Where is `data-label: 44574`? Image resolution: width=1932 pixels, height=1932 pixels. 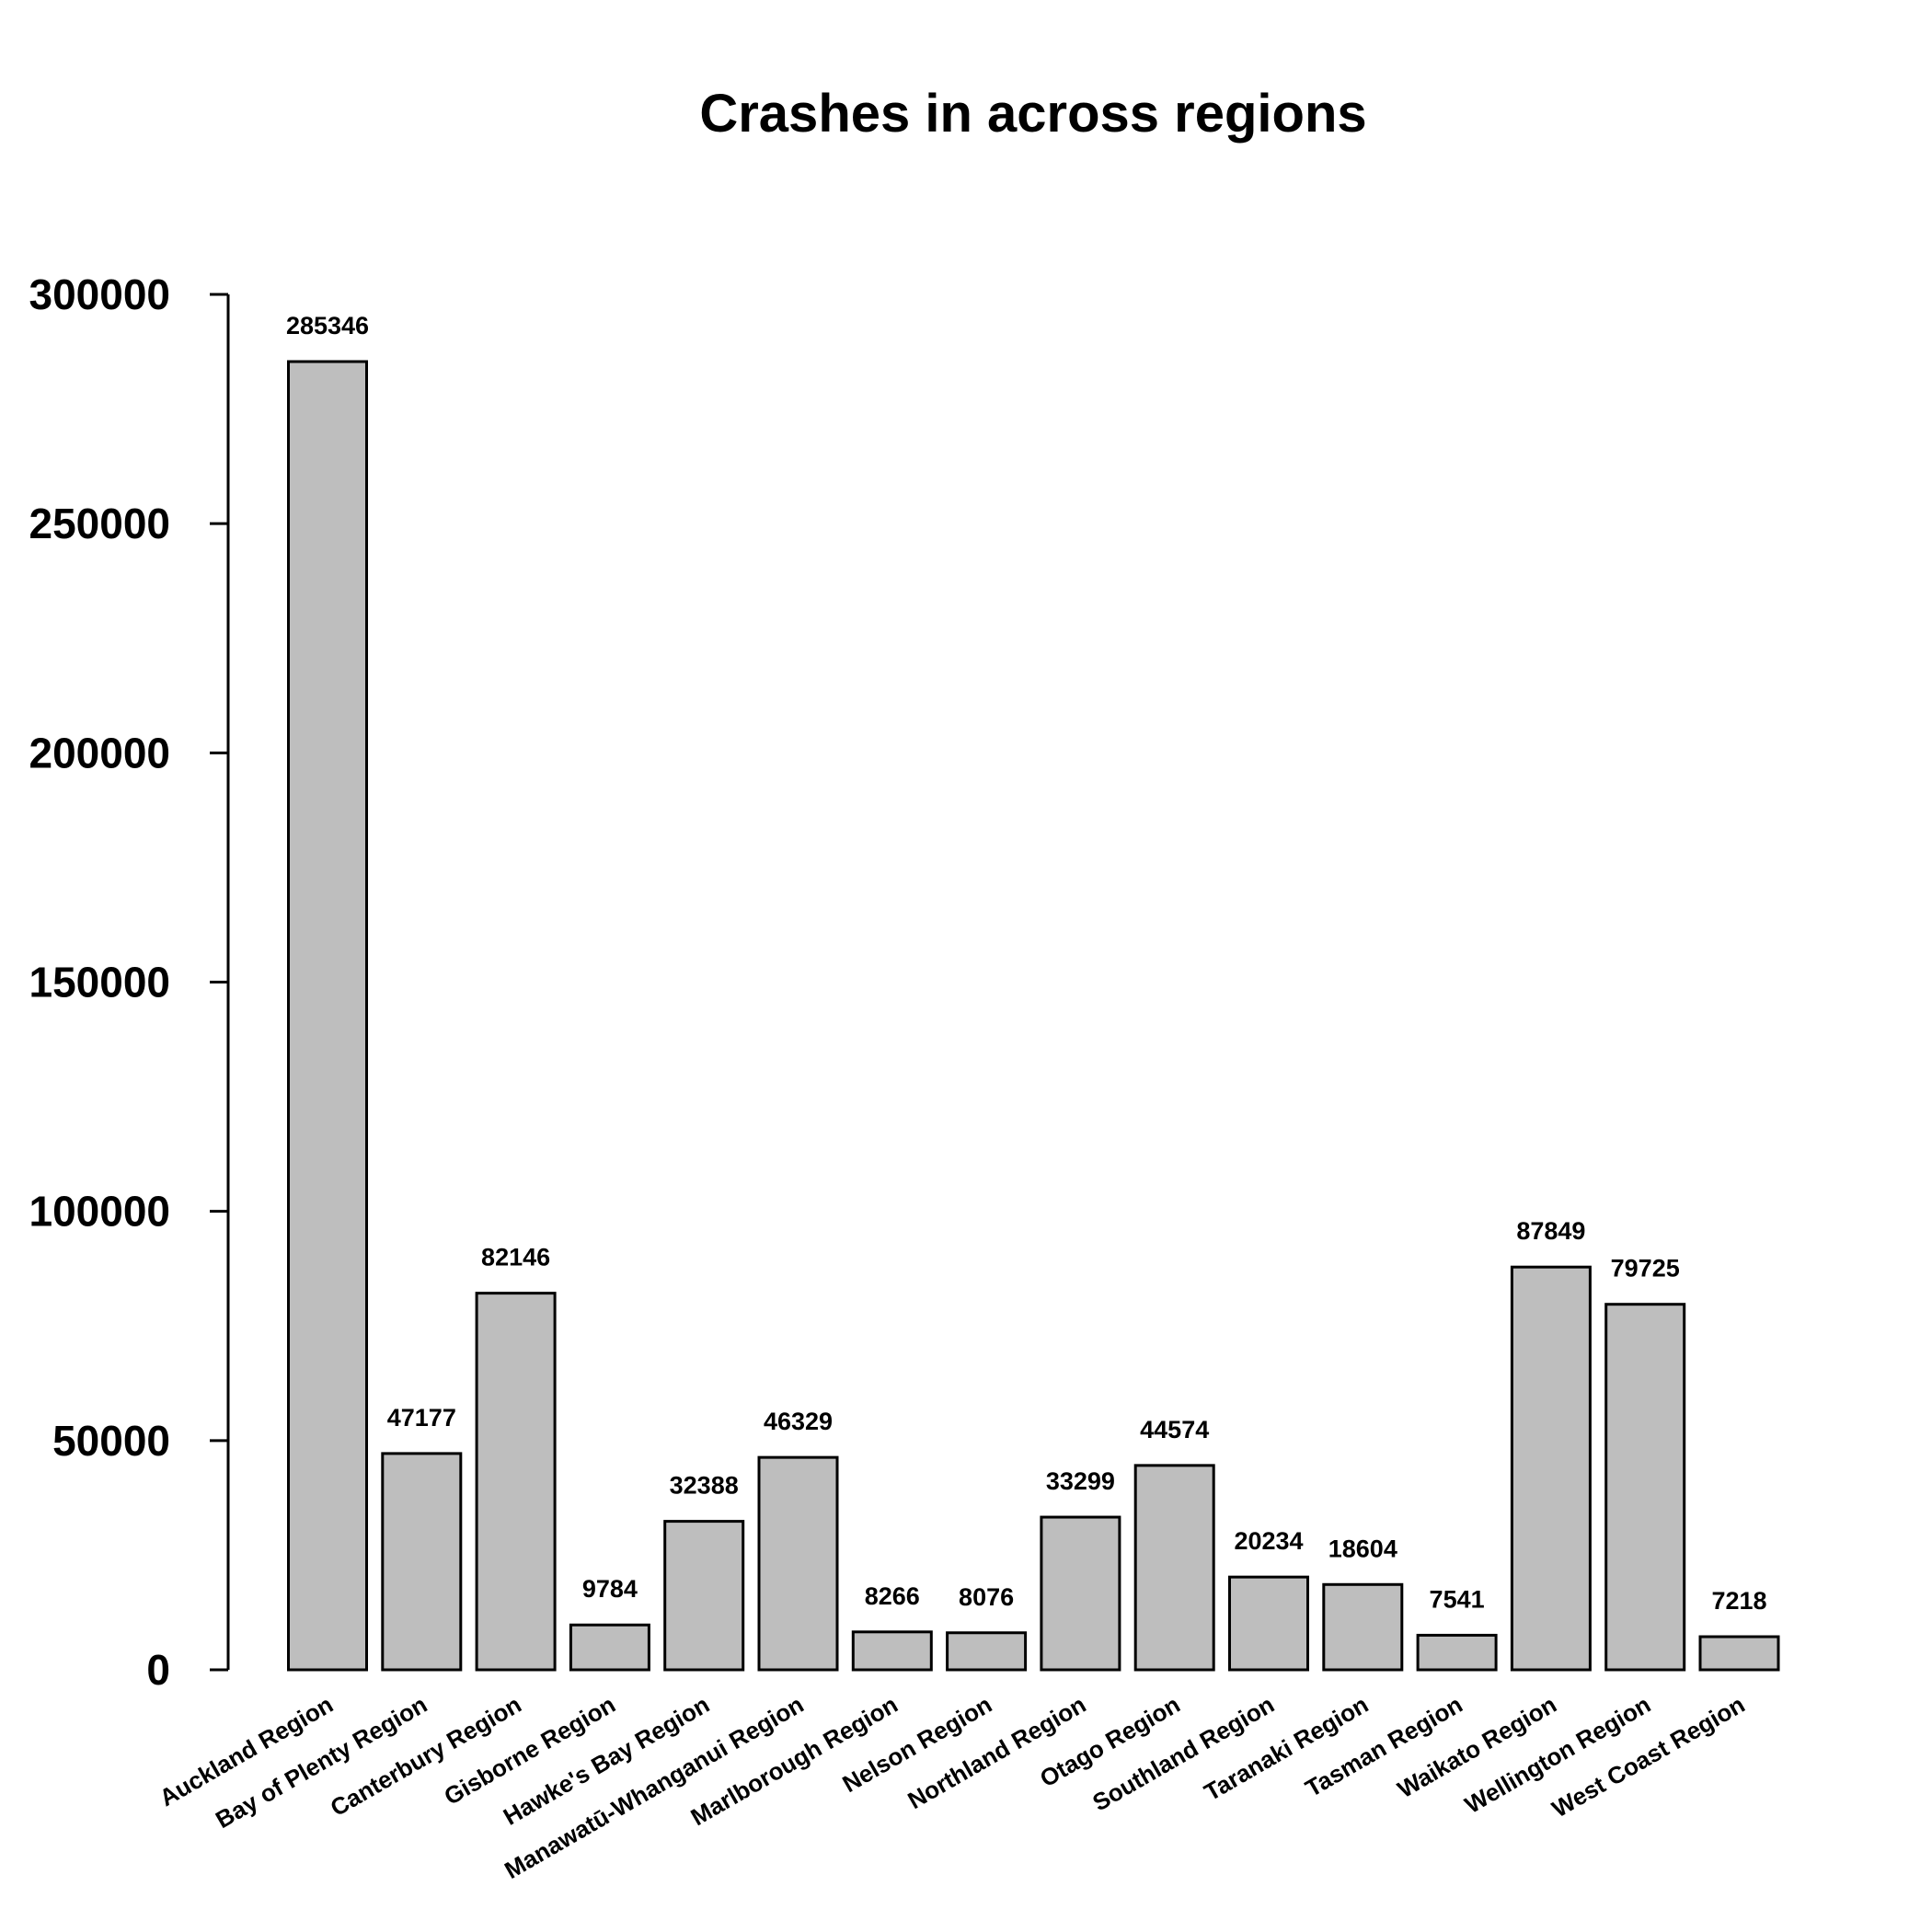
data-label: 44574 is located at coordinates (1174, 1429).